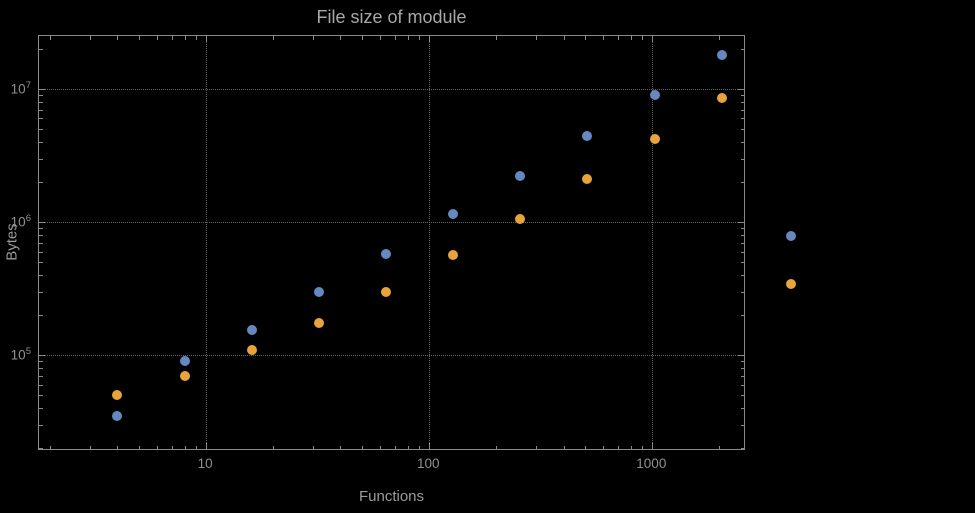 The height and width of the screenshot is (513, 975). Describe the element at coordinates (15, 242) in the screenshot. I see `y-tick-labels: 10⁵ 10⁶ 10⁷` at that location.